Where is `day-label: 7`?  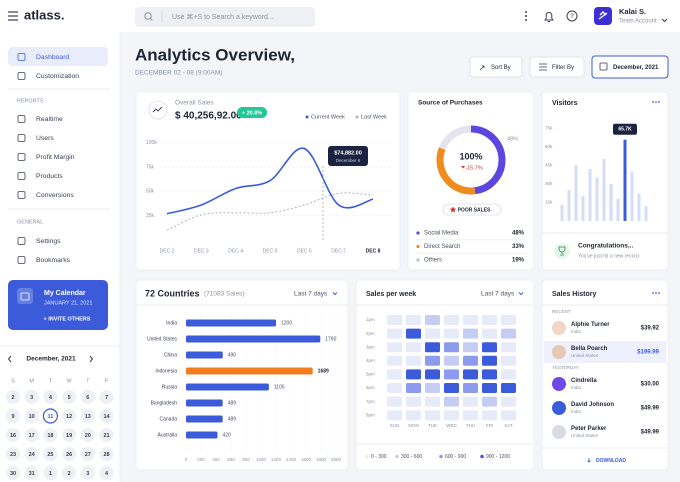 day-label: 7 is located at coordinates (106, 398).